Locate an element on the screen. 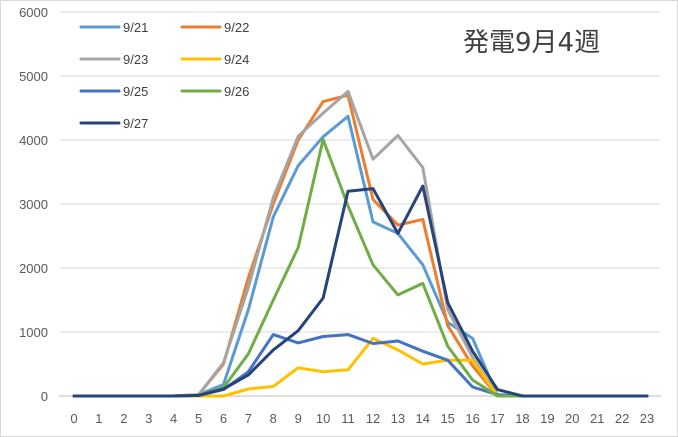  legend-label: 9/27 is located at coordinates (135, 123).